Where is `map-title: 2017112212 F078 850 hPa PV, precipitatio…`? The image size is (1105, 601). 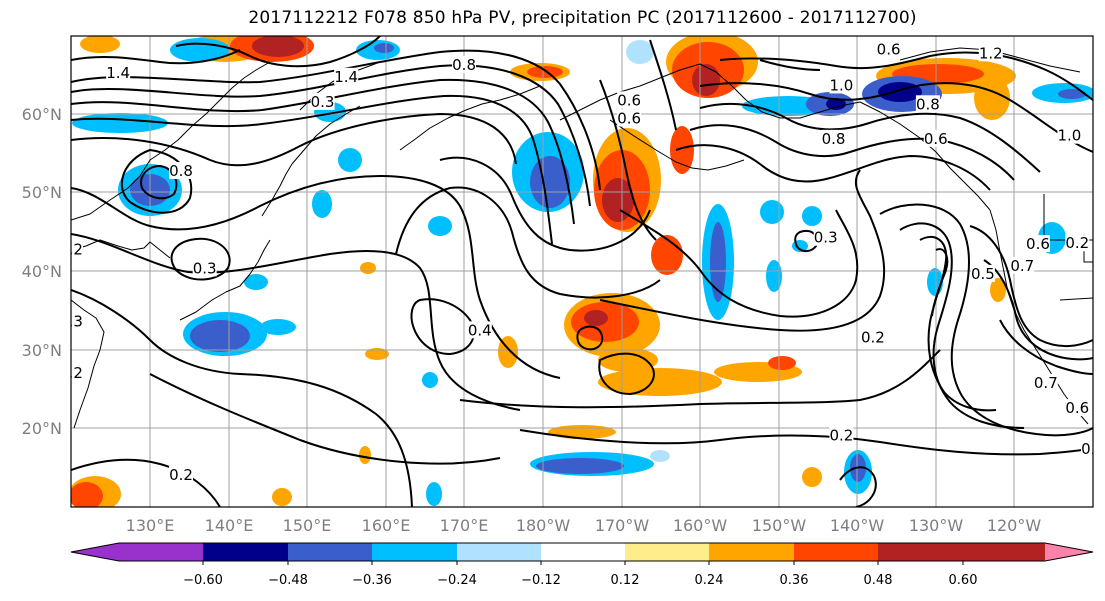 map-title: 2017112212 F078 850 hPa PV, precipitatio… is located at coordinates (582, 18).